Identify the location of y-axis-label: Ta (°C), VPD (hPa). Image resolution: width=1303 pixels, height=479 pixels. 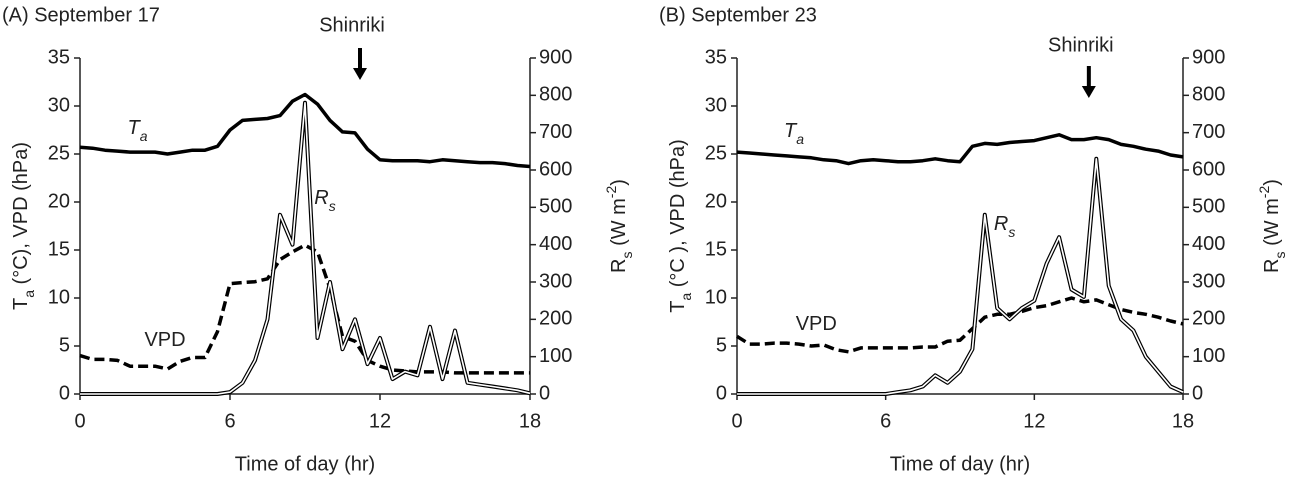
(23, 226).